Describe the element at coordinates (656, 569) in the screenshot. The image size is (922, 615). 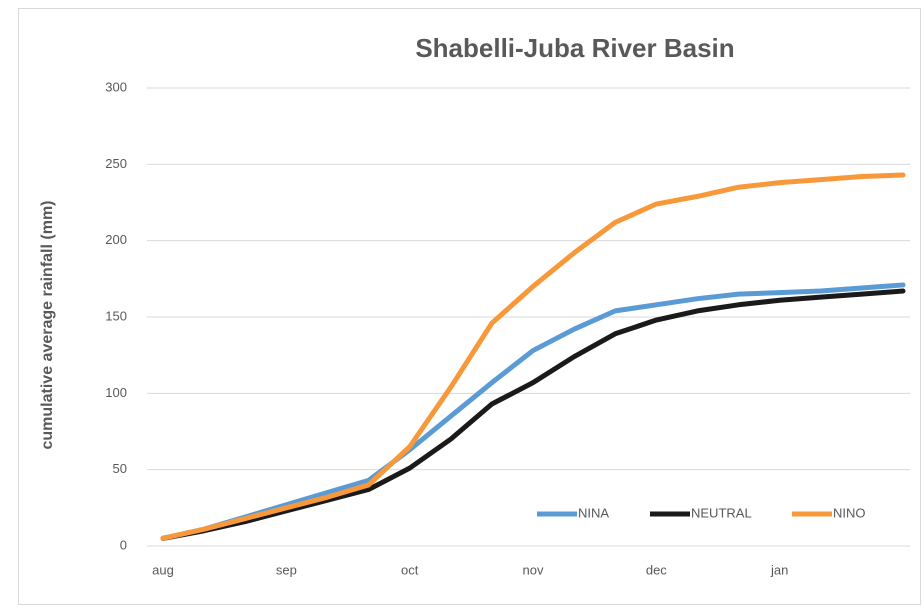
I see `x-tick-label: dec` at that location.